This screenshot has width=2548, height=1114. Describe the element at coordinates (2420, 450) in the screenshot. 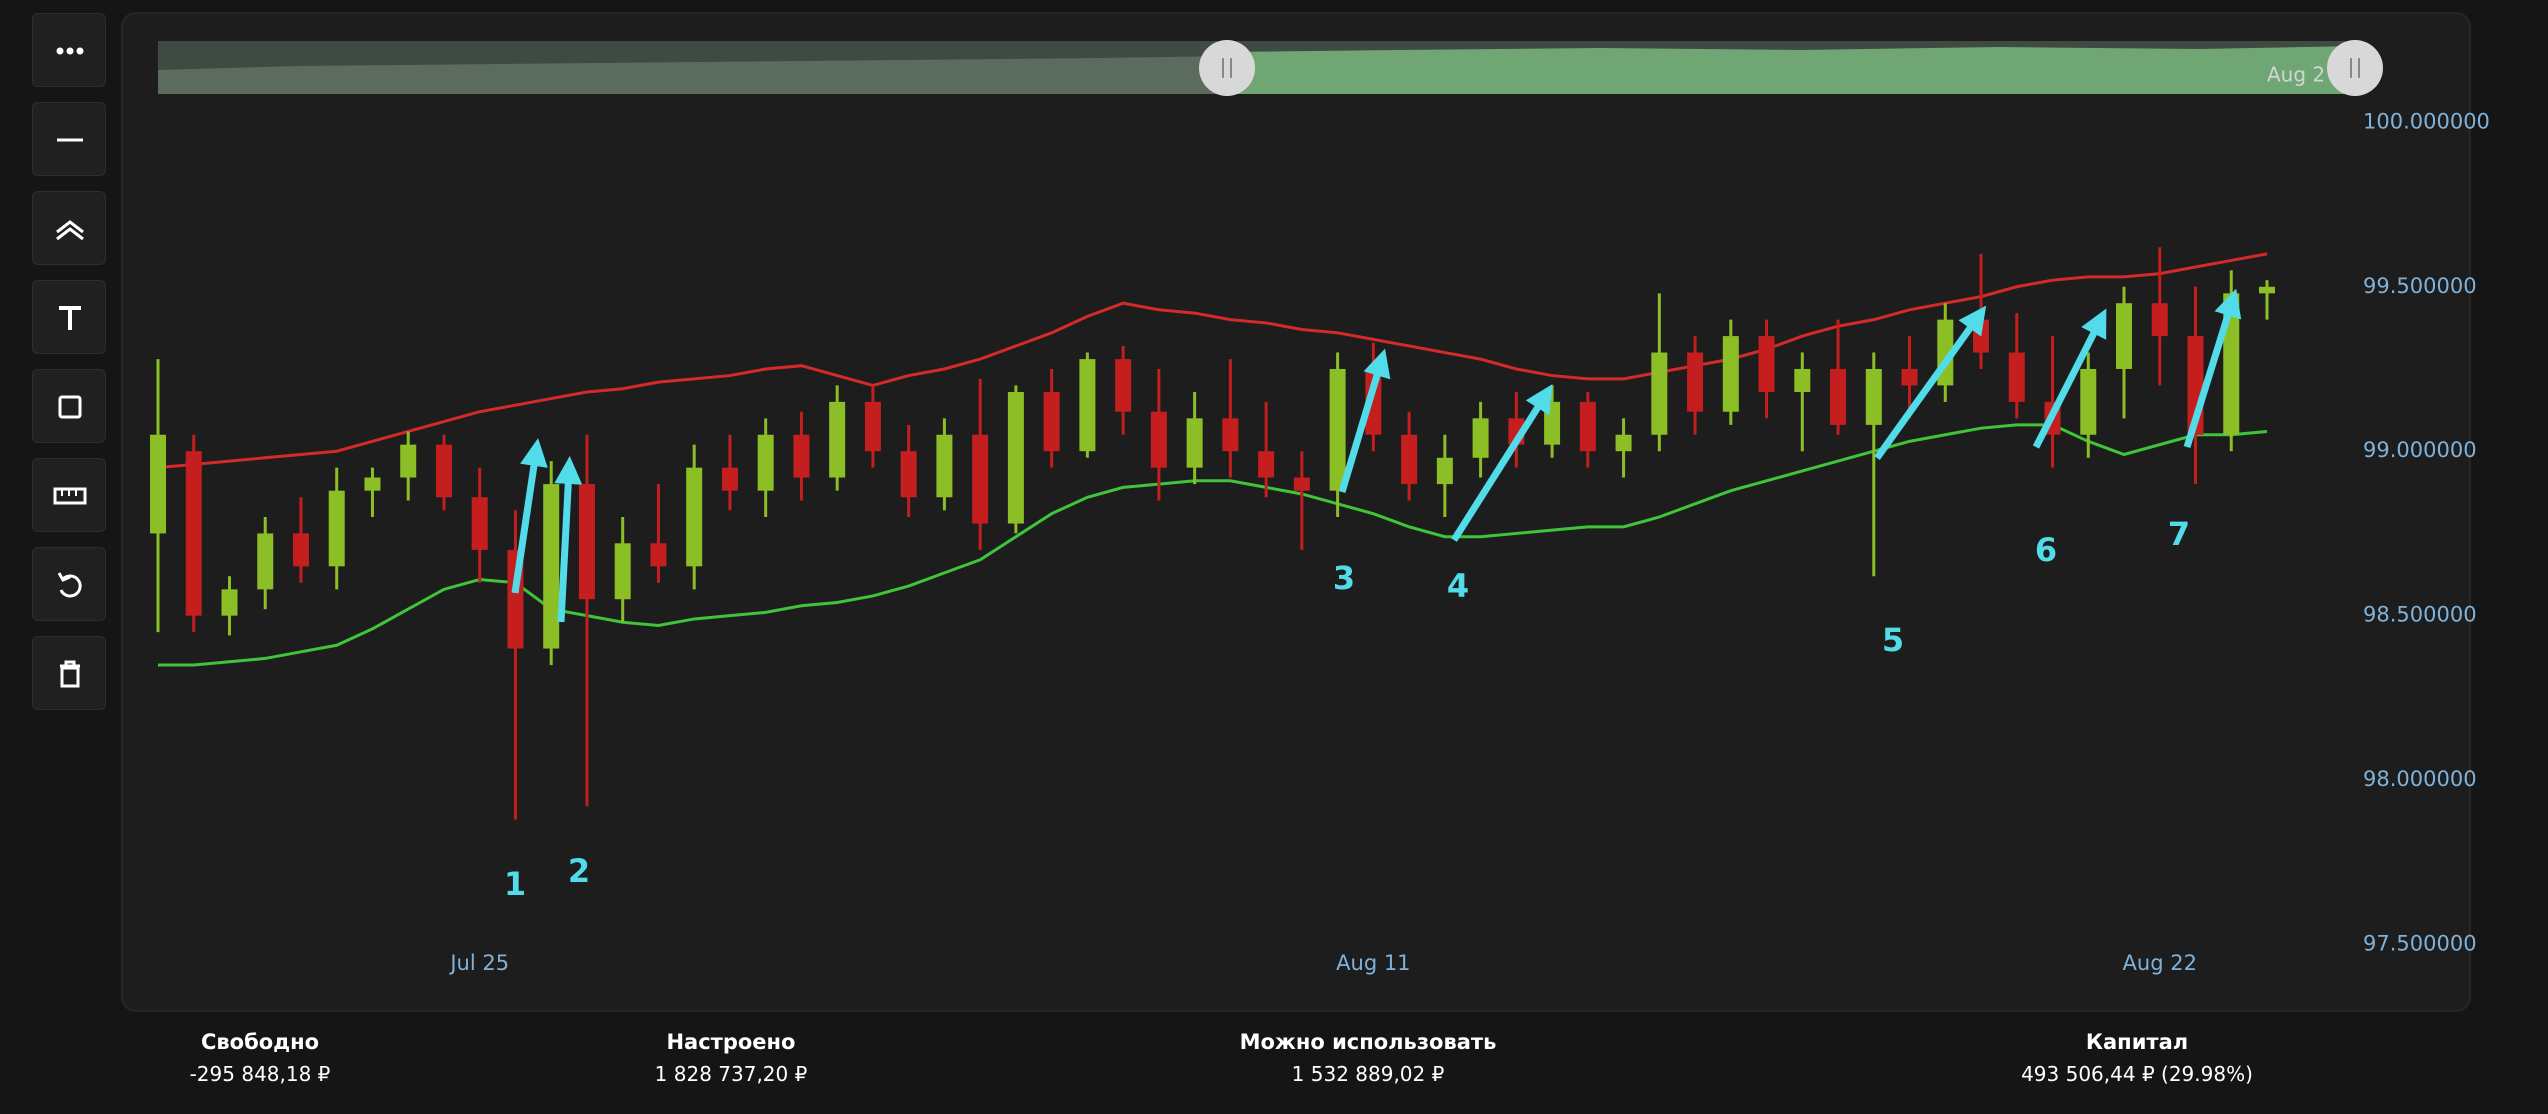

I see `y-tick-label: 99.000000` at that location.